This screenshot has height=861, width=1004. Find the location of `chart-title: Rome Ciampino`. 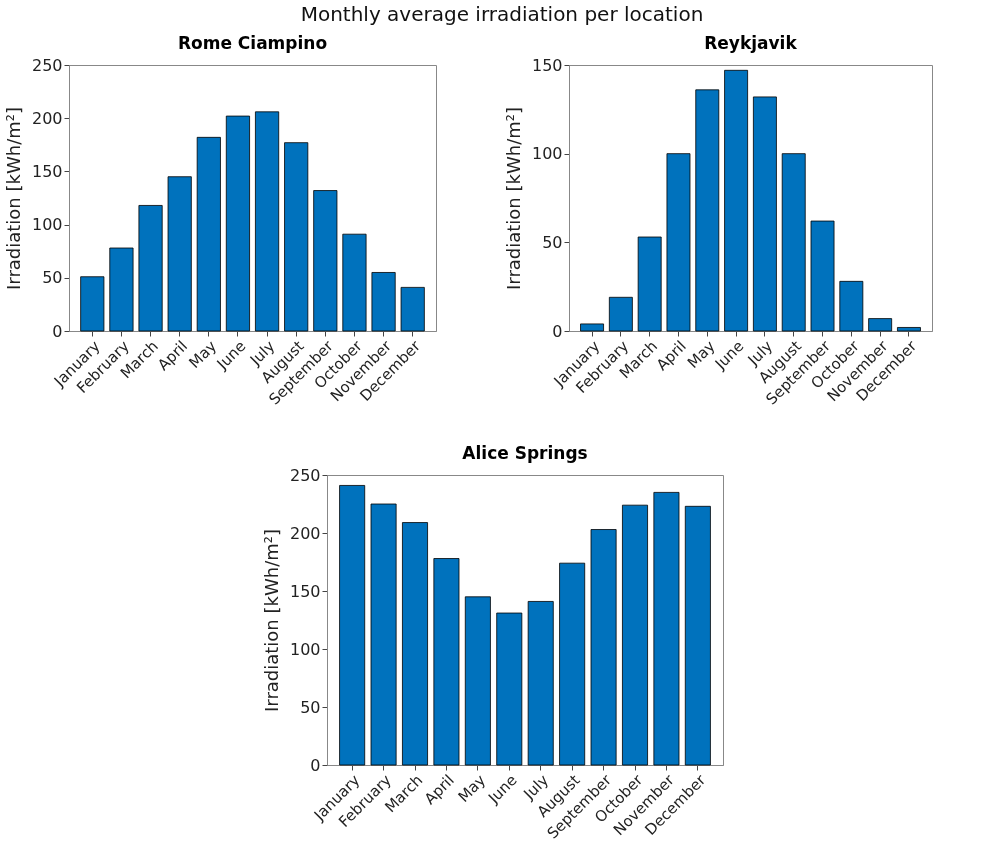

chart-title: Rome Ciampino is located at coordinates (252, 43).